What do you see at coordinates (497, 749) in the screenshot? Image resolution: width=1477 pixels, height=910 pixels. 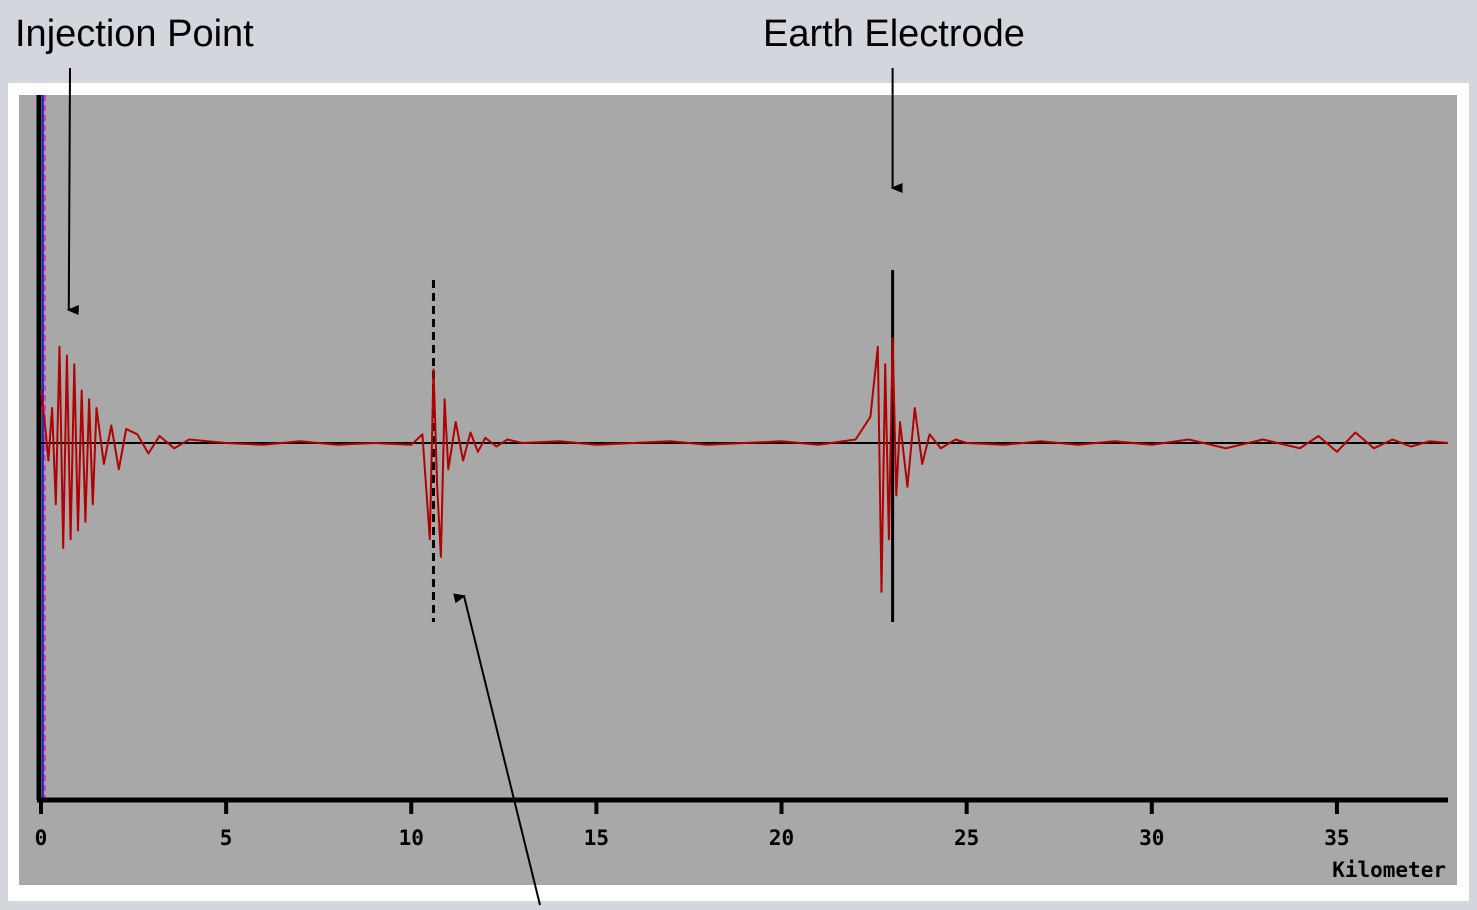 I see `fault-location-arrow` at bounding box center [497, 749].